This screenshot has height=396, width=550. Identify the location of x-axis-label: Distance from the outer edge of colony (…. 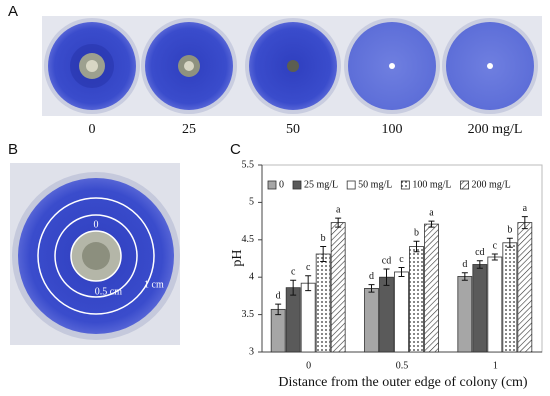
(403, 382).